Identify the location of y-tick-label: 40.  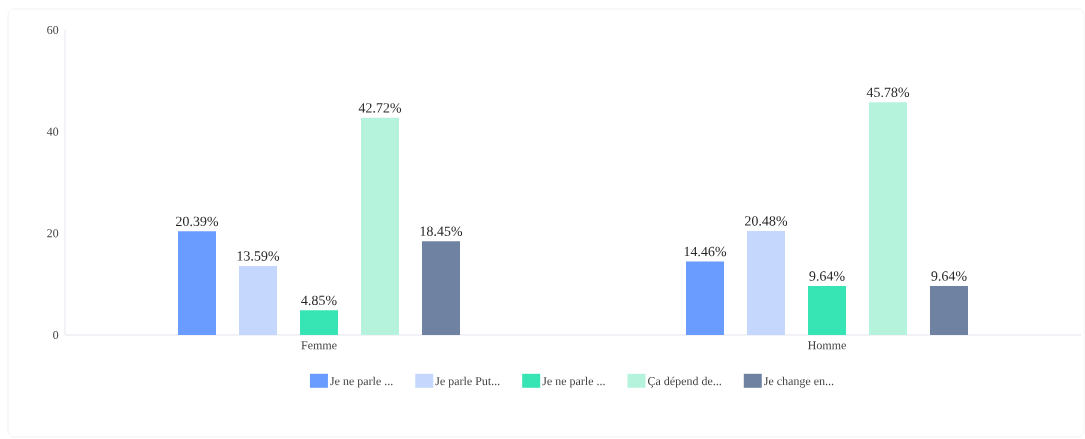
(52, 131).